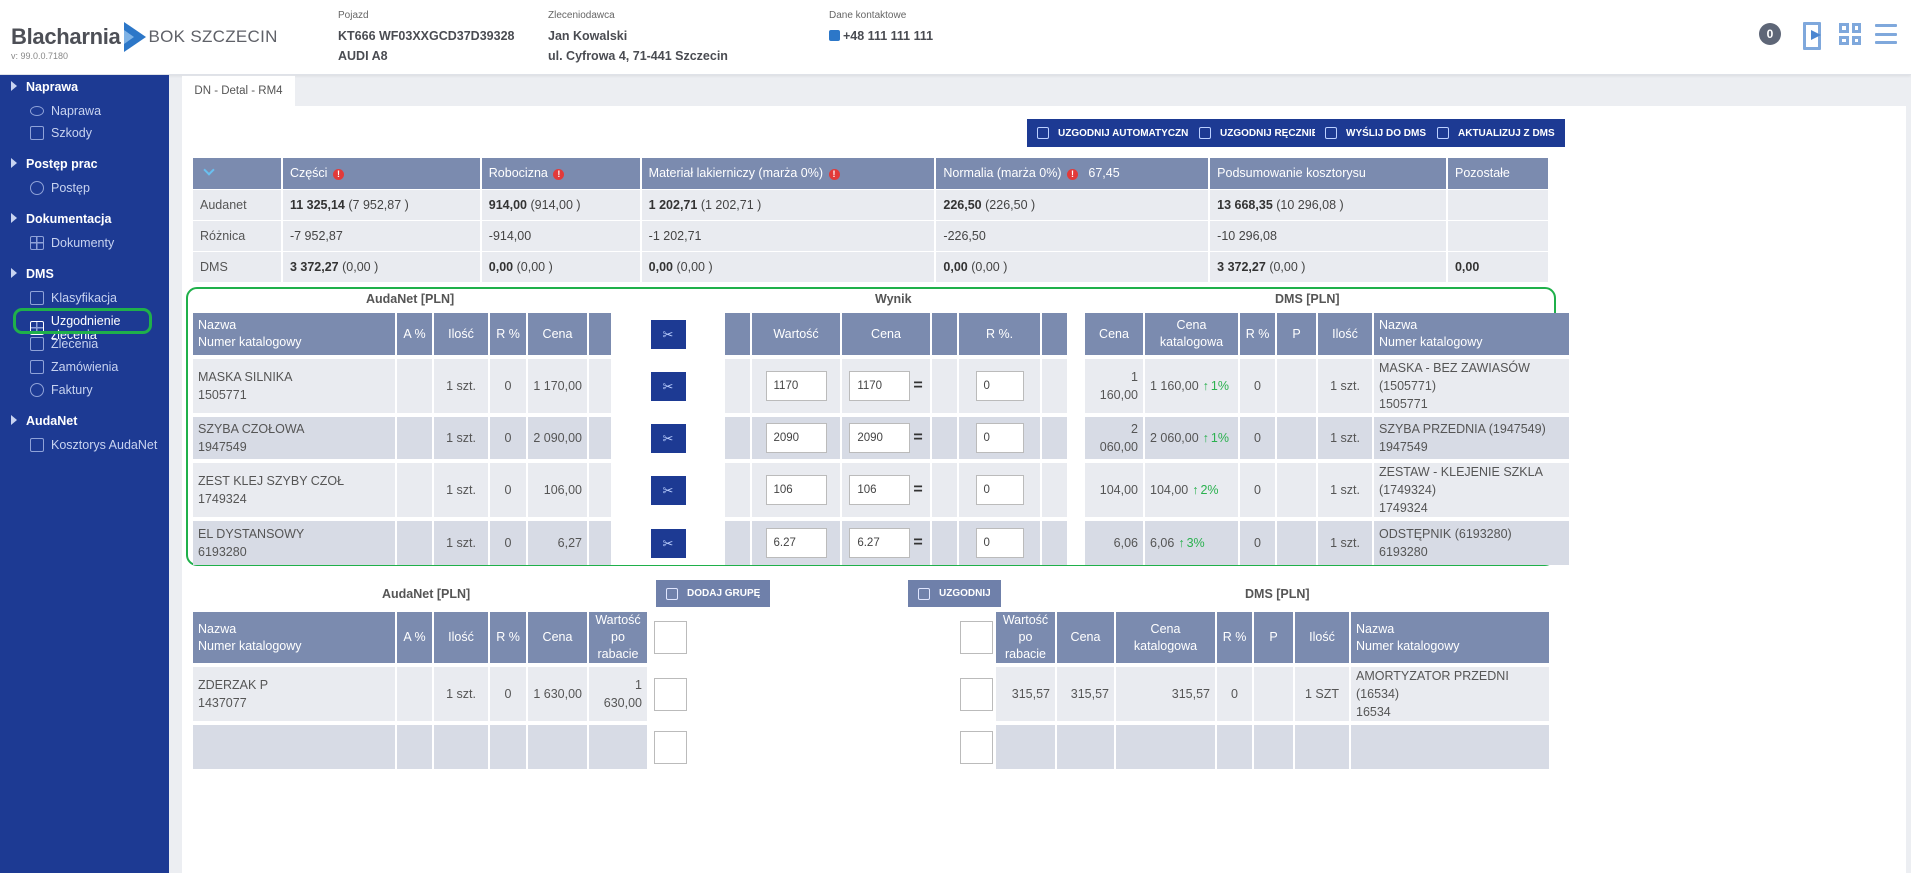 The height and width of the screenshot is (873, 1911). What do you see at coordinates (796, 386) in the screenshot?
I see `value-input: 1170` at bounding box center [796, 386].